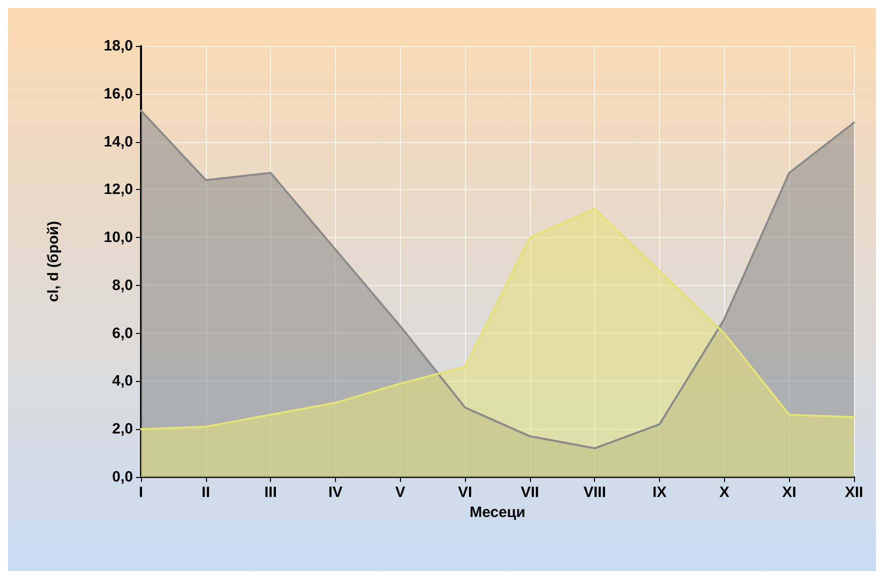  What do you see at coordinates (141, 492) in the screenshot?
I see `x-tick-label: I` at bounding box center [141, 492].